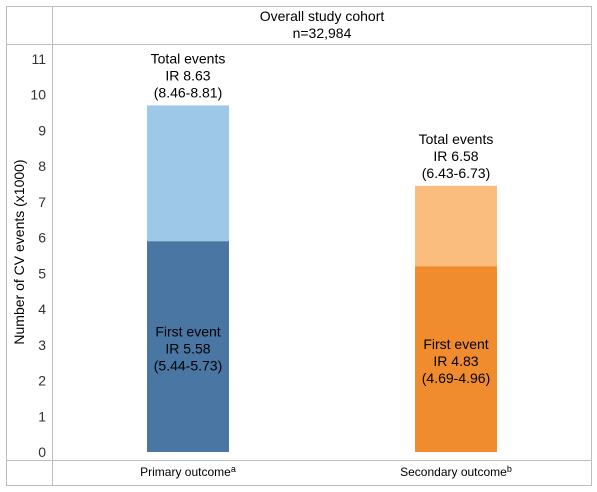  Describe the element at coordinates (456, 471) in the screenshot. I see `x-tick-label: Secondary outcomeb` at that location.